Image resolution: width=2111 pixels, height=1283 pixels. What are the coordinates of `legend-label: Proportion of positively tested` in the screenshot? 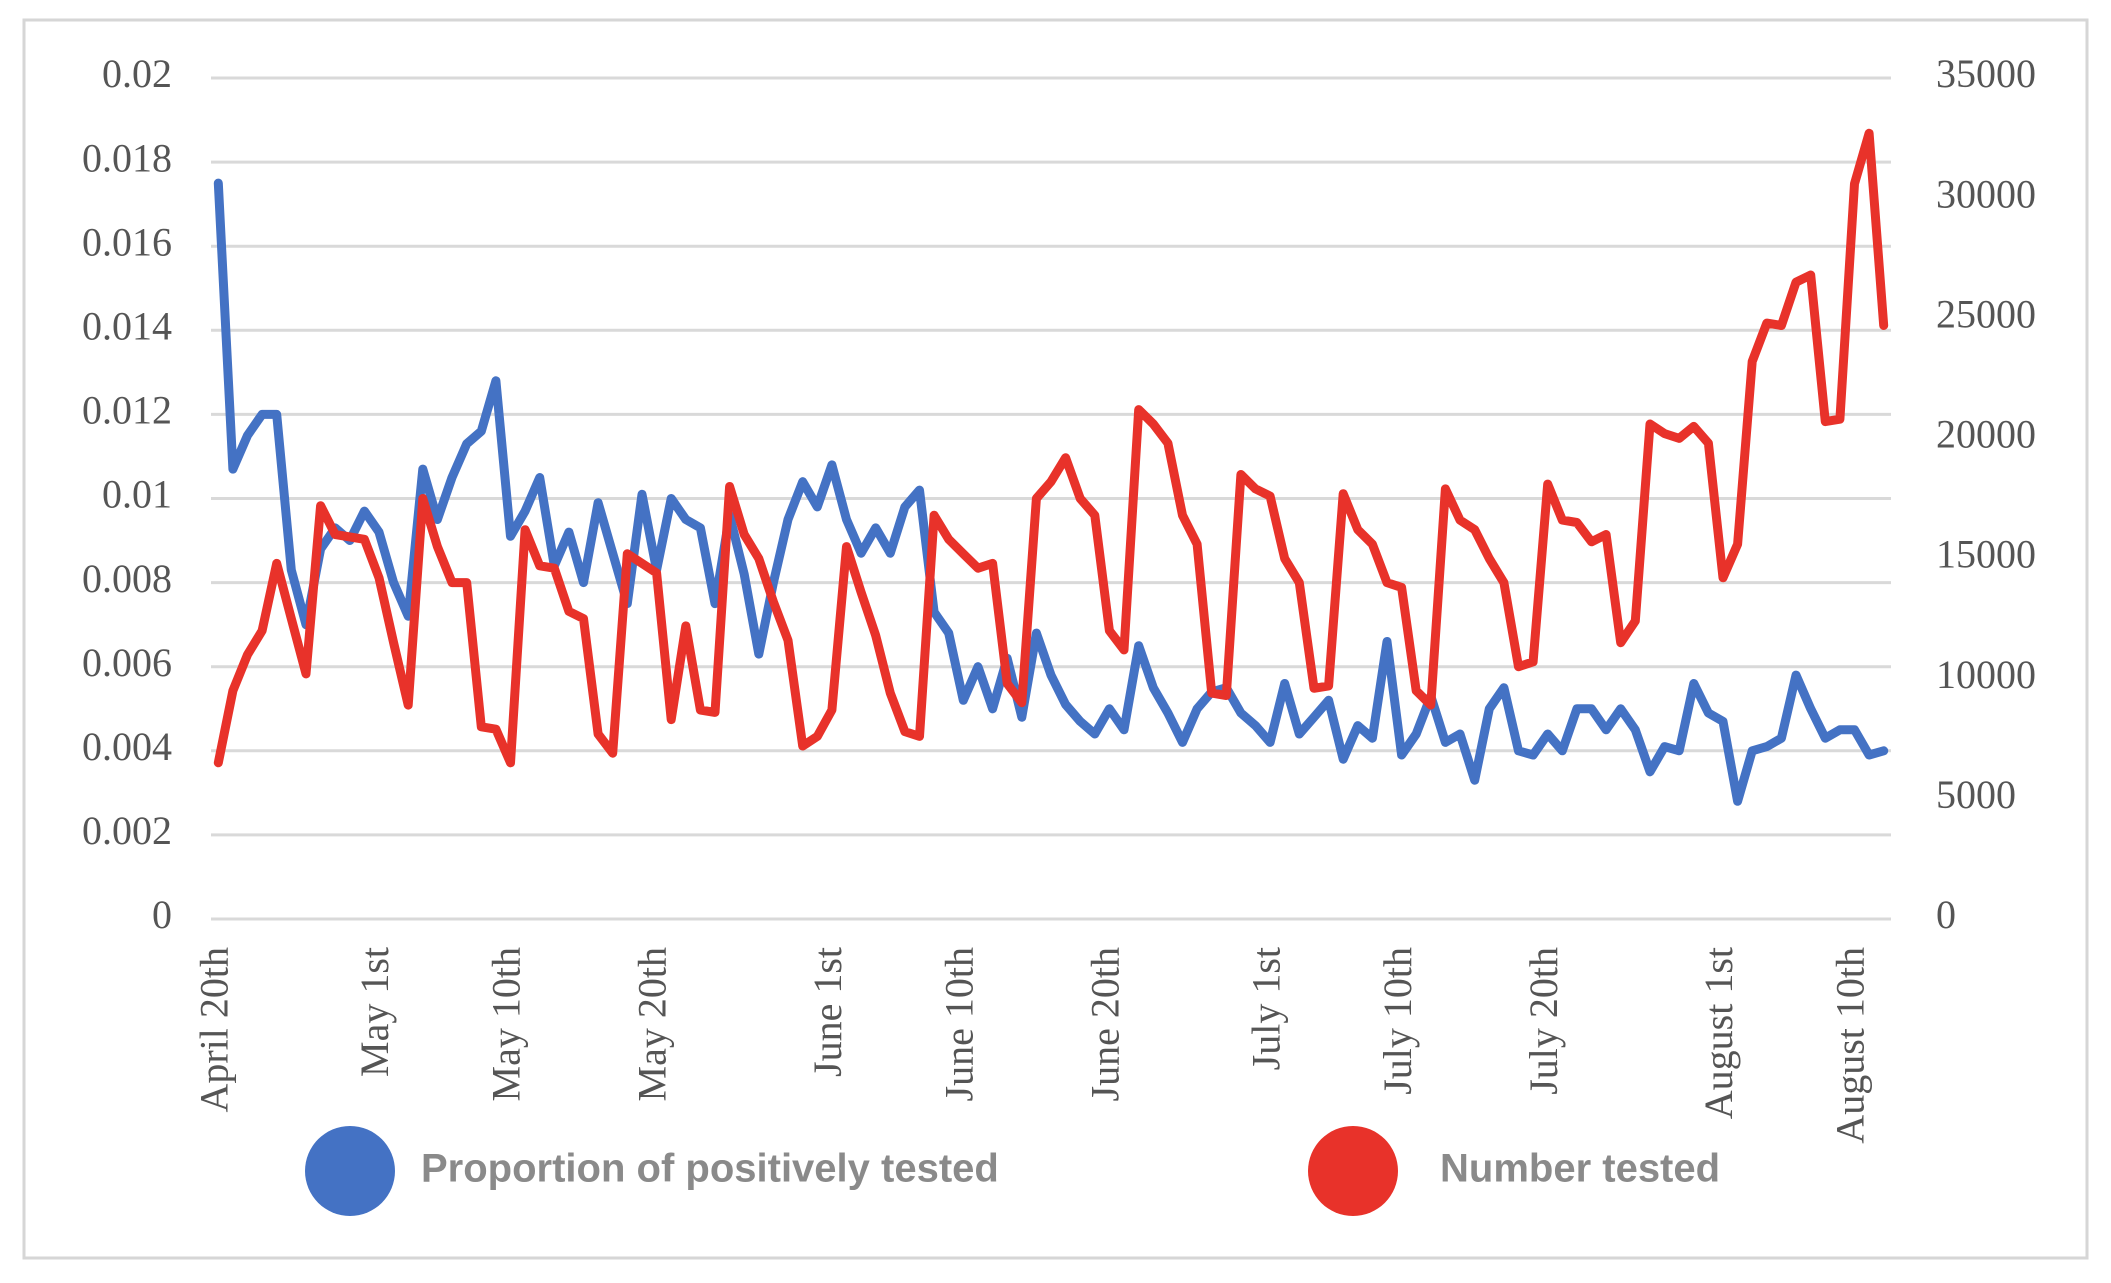 It's located at (710, 1169).